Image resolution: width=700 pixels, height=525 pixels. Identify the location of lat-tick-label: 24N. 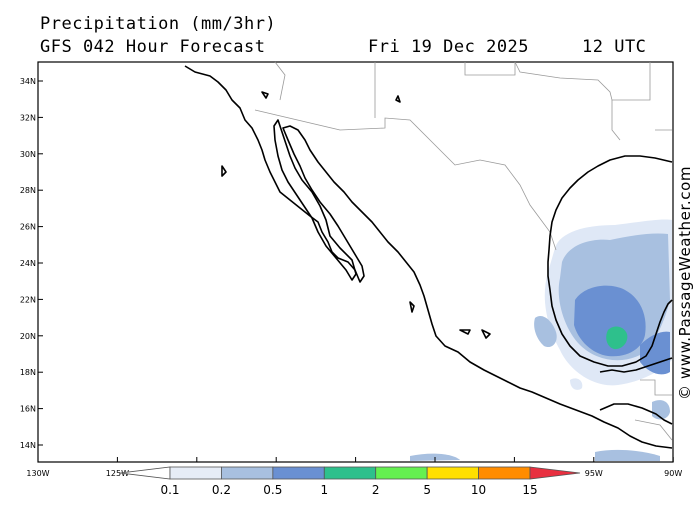
(28, 263).